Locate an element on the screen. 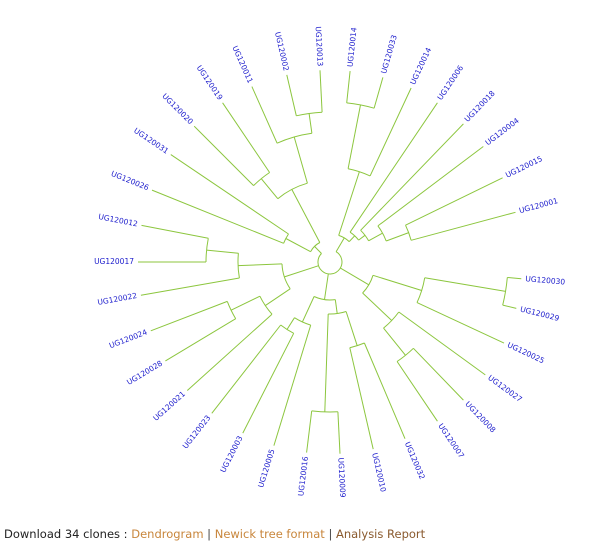  leaf-label: UG120007 is located at coordinates (451, 441).